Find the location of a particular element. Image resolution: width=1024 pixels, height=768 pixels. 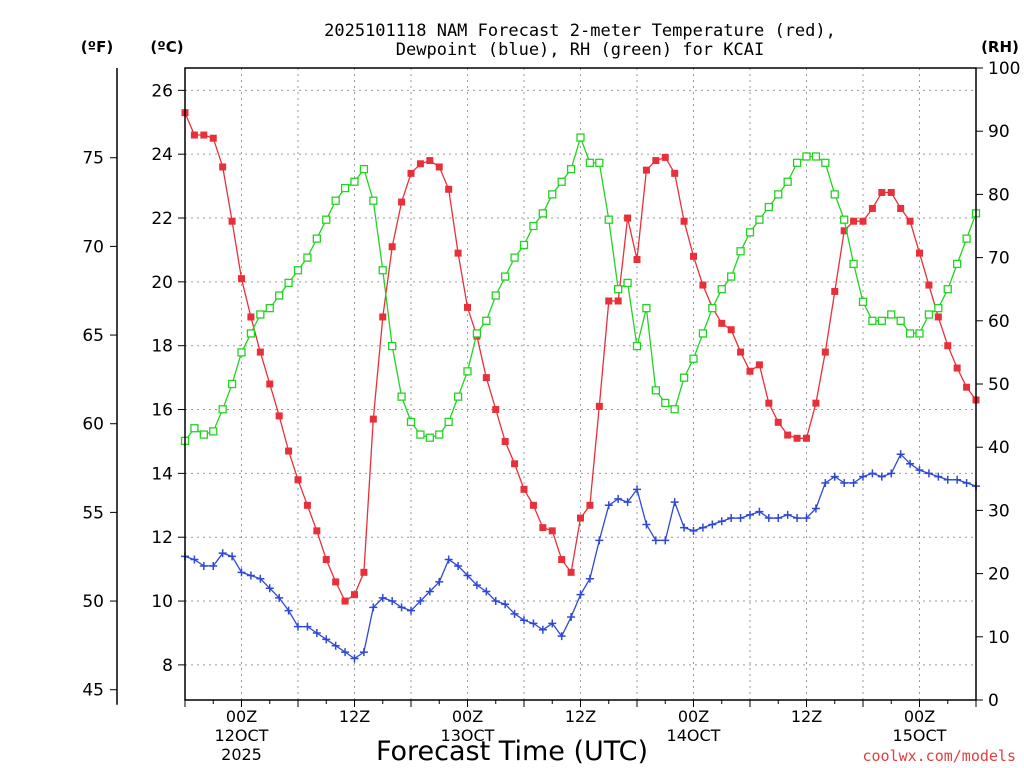

celsius-tick-label: 14 is located at coordinates (162, 474).